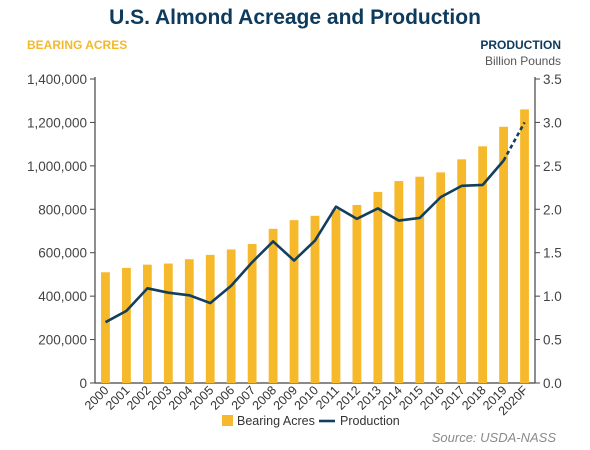  I want to click on left-tick-label: 600,000, so click(62, 253).